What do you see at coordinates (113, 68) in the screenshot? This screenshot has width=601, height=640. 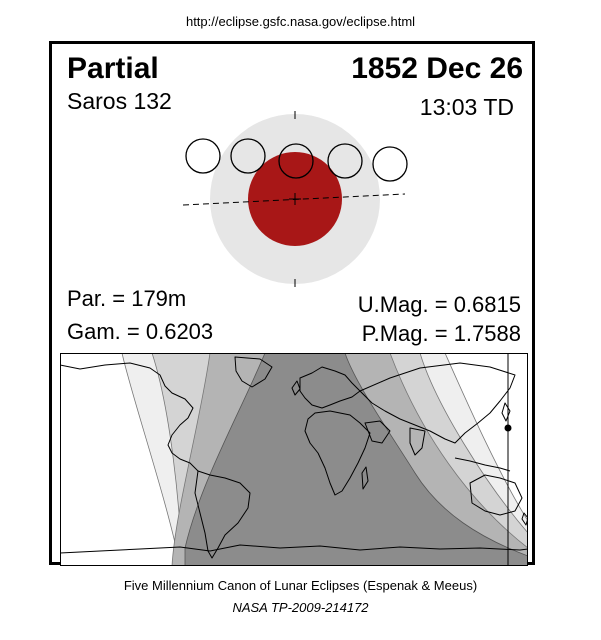 I see `eclipse-type: Partial` at bounding box center [113, 68].